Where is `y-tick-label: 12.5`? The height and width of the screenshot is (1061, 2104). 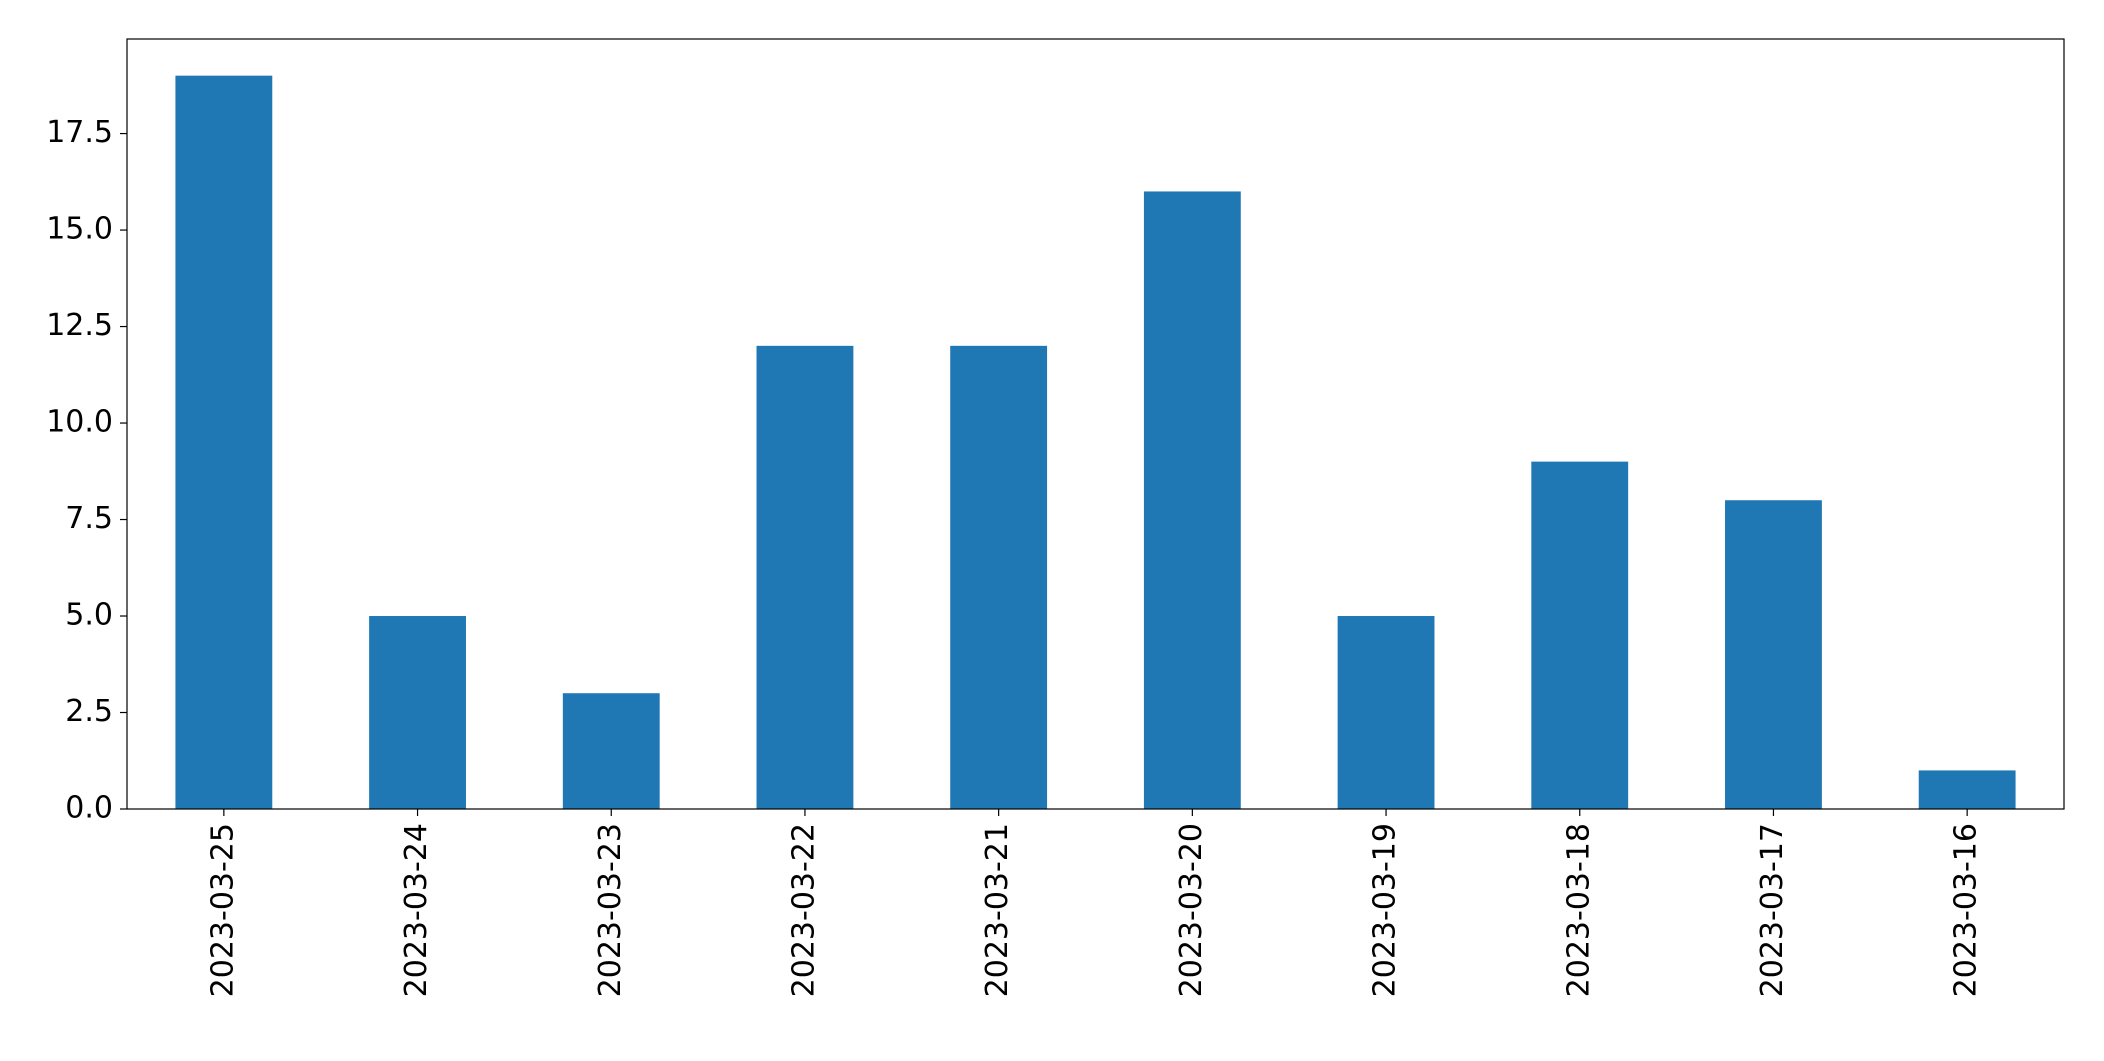 y-tick-label: 12.5 is located at coordinates (79, 325).